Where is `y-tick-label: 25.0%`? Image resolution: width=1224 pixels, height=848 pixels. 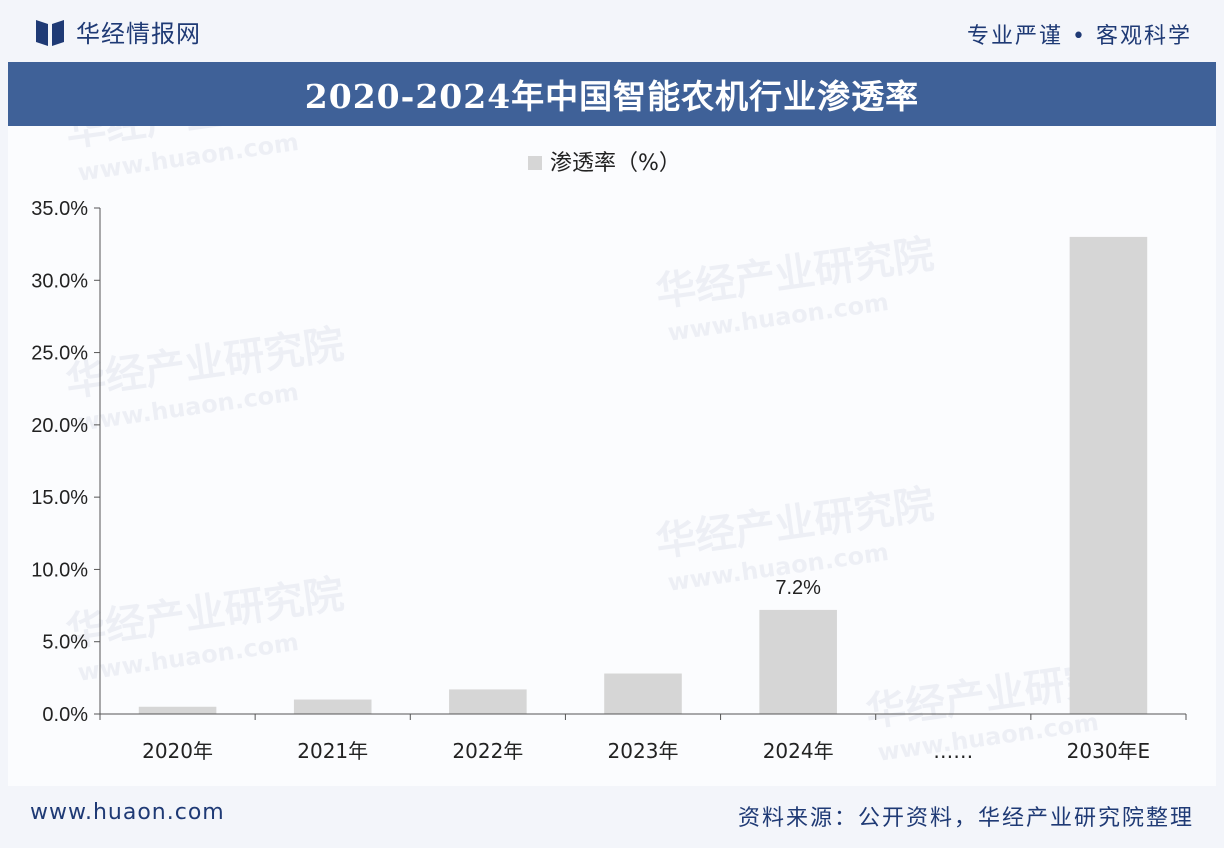
y-tick-label: 25.0% is located at coordinates (59, 354).